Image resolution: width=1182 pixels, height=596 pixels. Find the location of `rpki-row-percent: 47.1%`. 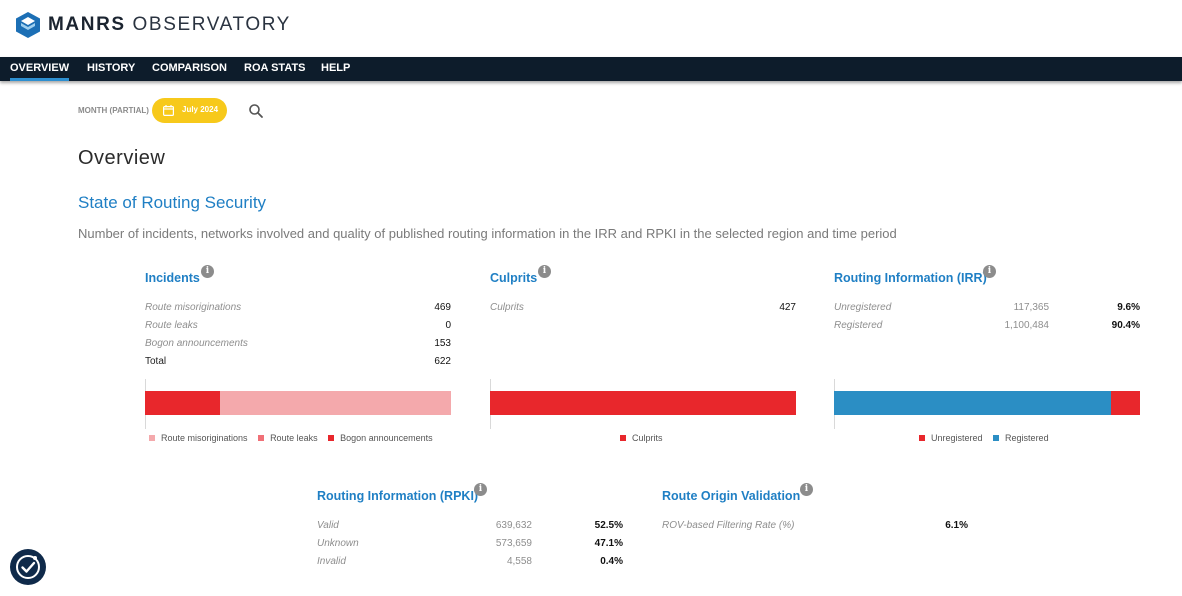

rpki-row-percent: 47.1% is located at coordinates (608, 543).